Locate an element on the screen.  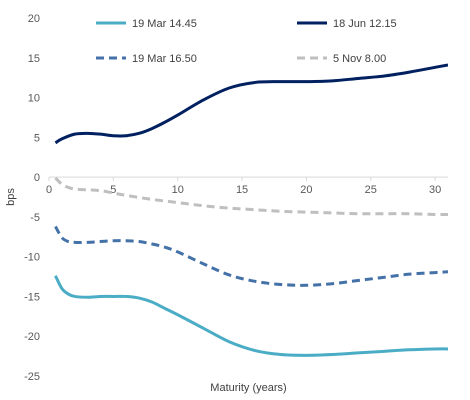
y-tick-label: 10 is located at coordinates (34, 99).